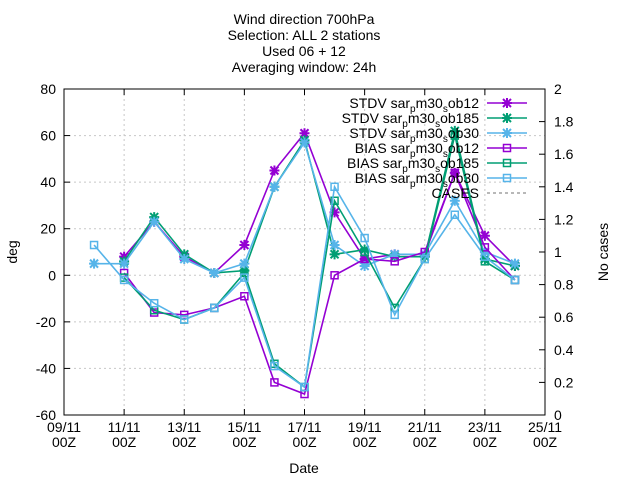 The height and width of the screenshot is (480, 640). Describe the element at coordinates (124, 427) in the screenshot. I see `x-tick-label: 11/11` at that location.